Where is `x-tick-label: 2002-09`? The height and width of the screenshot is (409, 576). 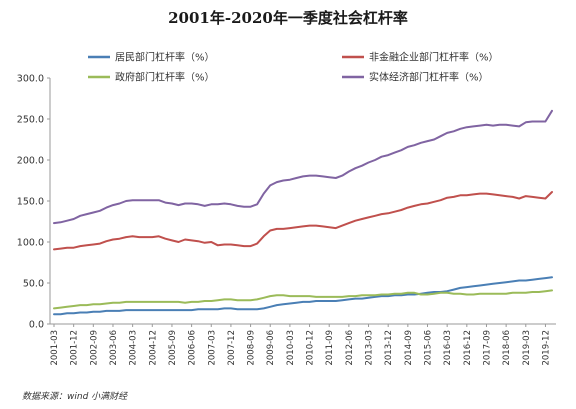
x-tick-label: 2002-09 is located at coordinates (94, 348).